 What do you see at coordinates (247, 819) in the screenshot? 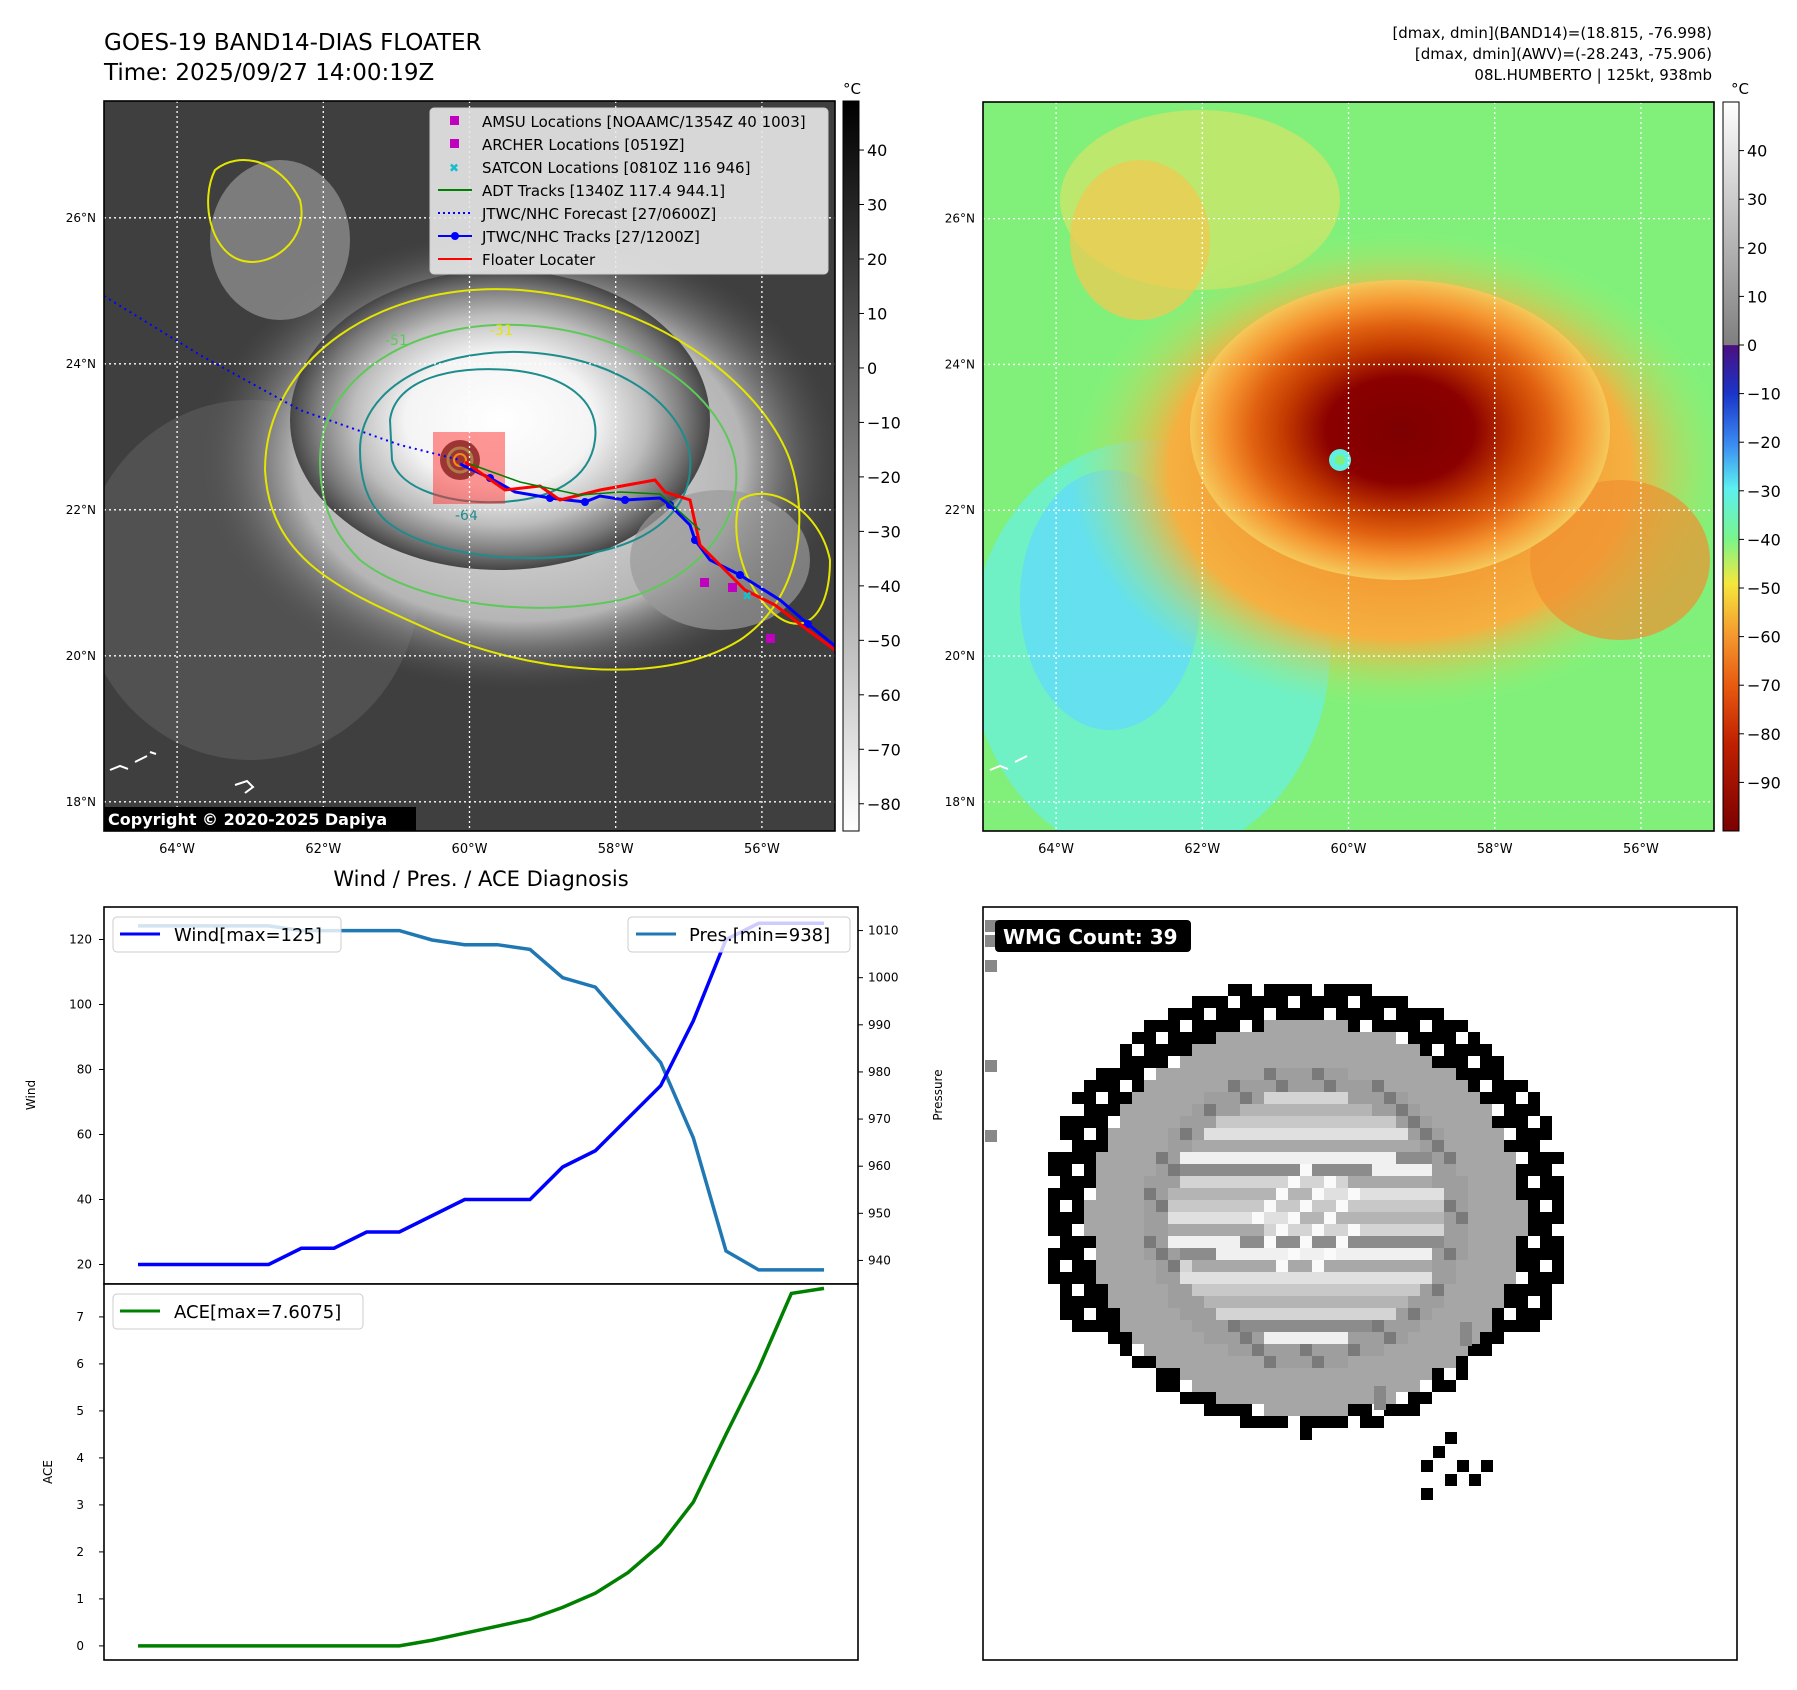
I see `copyright-text: Copyright © 2020-2025 Dapiya` at bounding box center [247, 819].